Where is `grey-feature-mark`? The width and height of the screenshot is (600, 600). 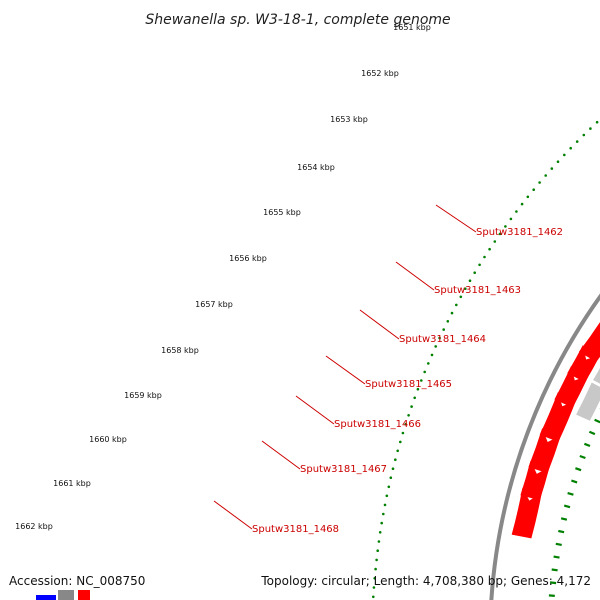
grey-feature-mark is located at coordinates (66, 595).